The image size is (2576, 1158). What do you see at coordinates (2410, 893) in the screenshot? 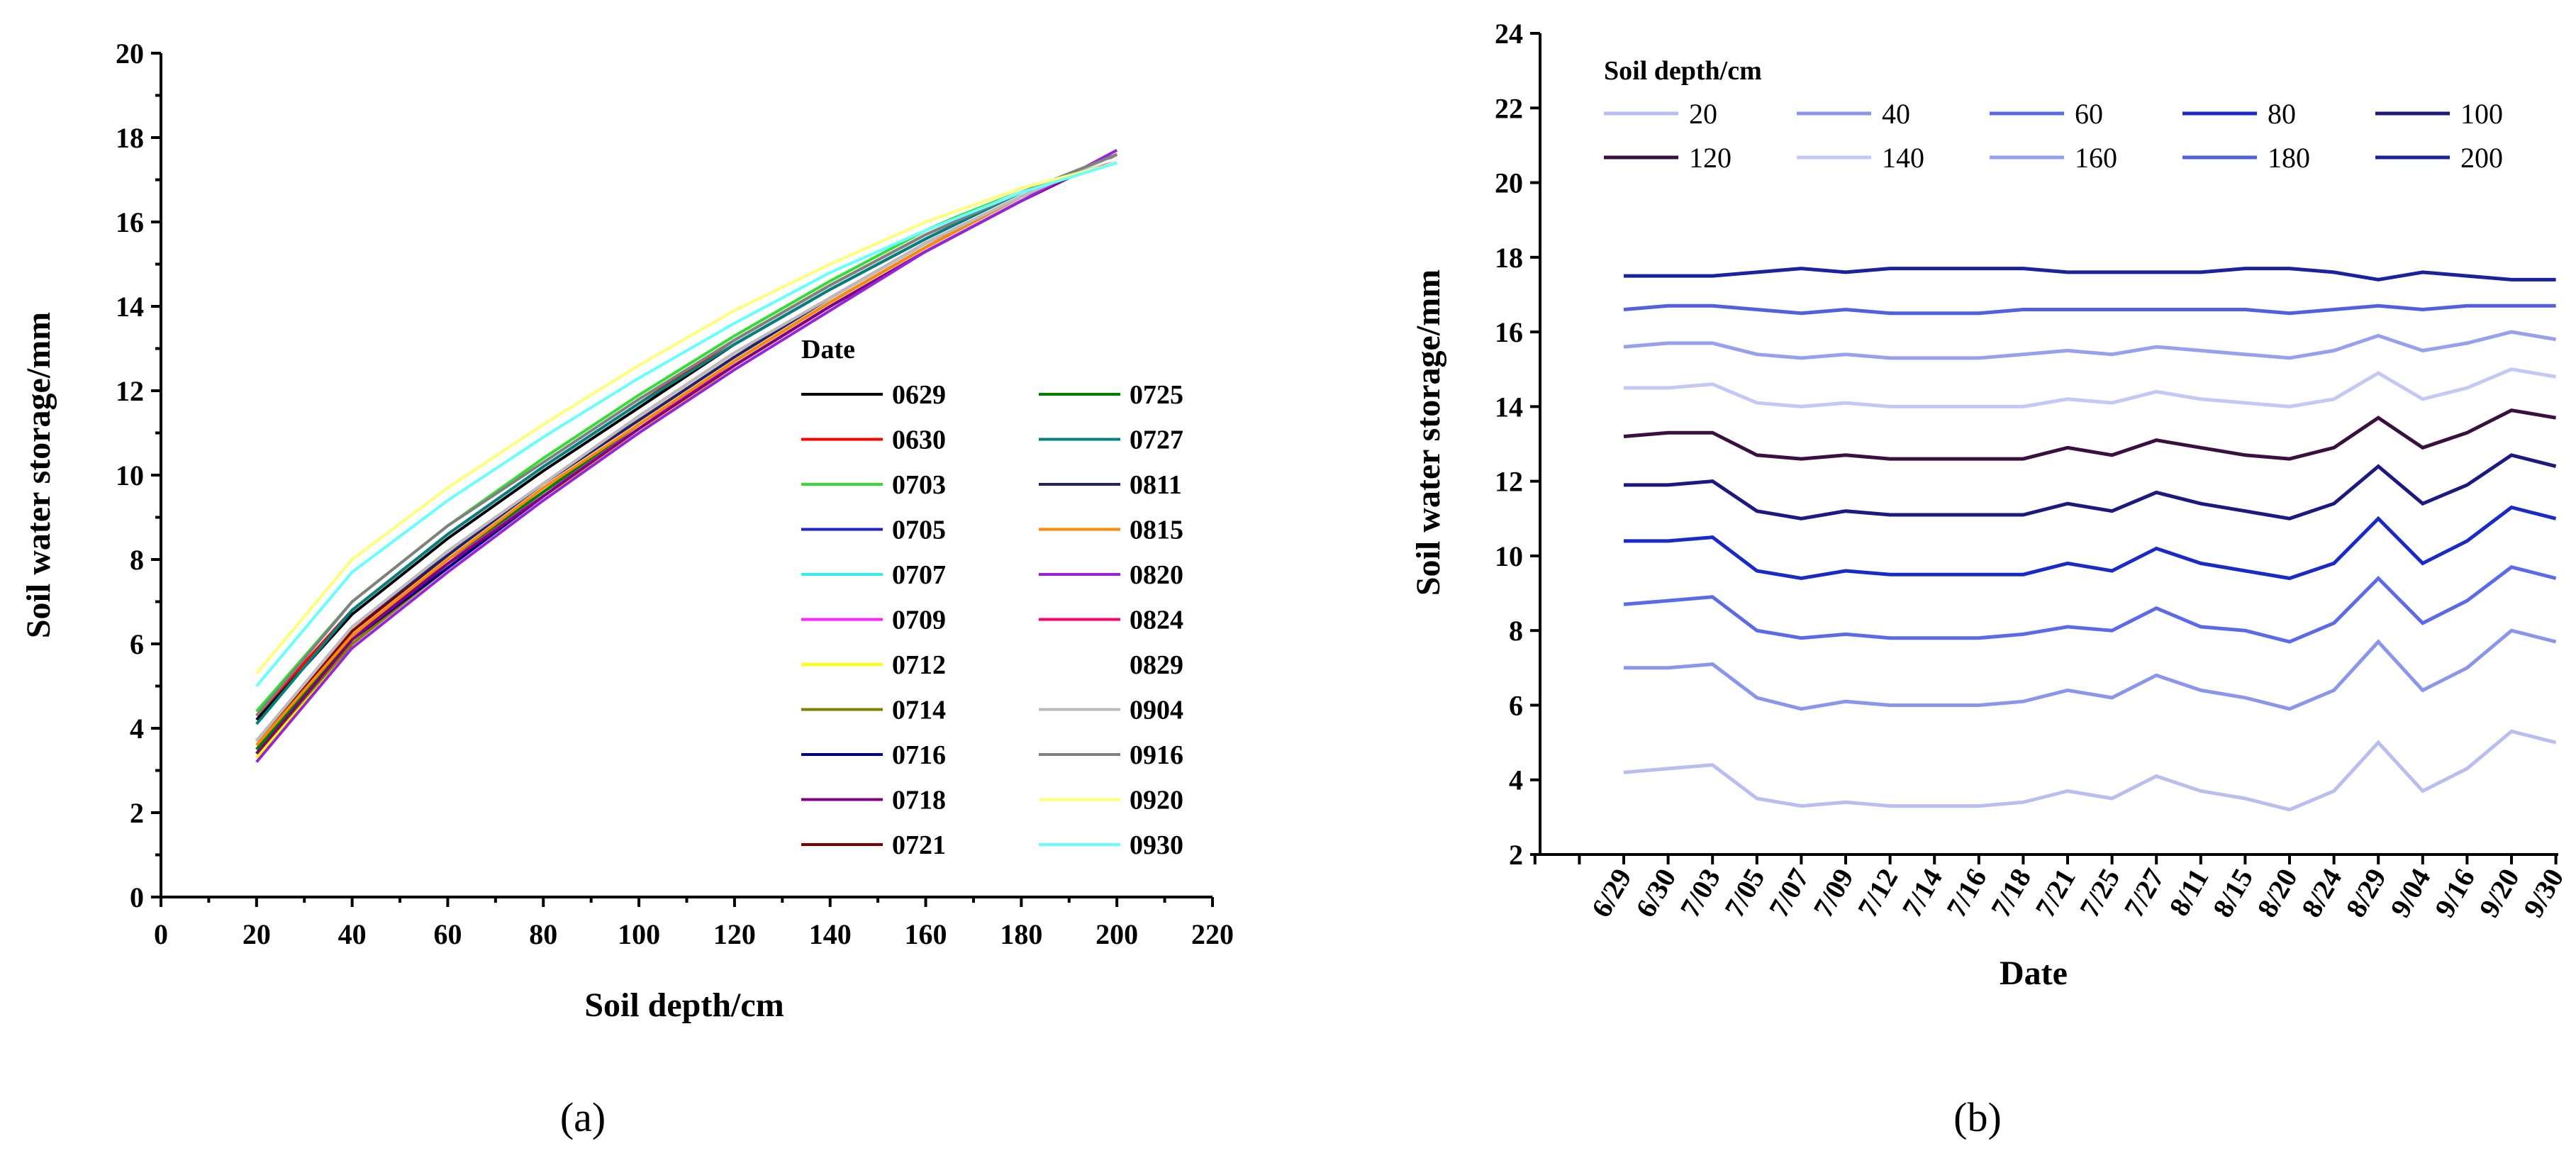
I see `panel-b-x-tick-label: 9/04` at bounding box center [2410, 893].